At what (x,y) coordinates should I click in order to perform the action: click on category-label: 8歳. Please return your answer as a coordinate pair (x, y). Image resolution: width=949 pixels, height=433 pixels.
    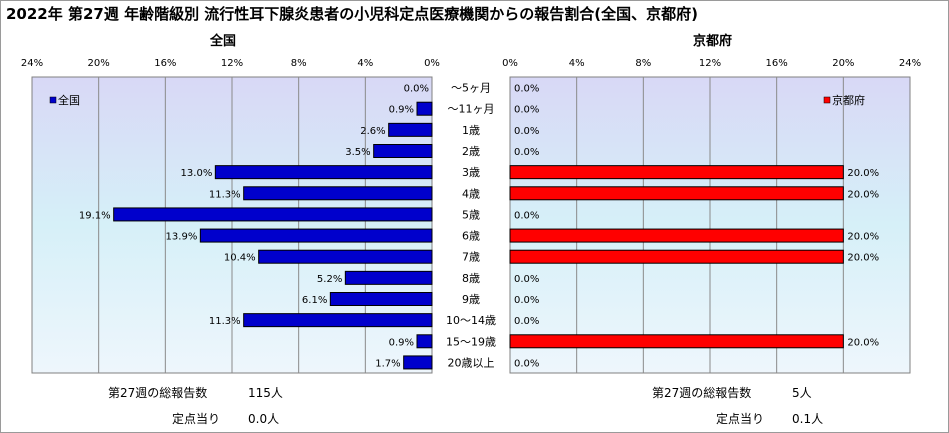
    Looking at the image, I should click on (471, 278).